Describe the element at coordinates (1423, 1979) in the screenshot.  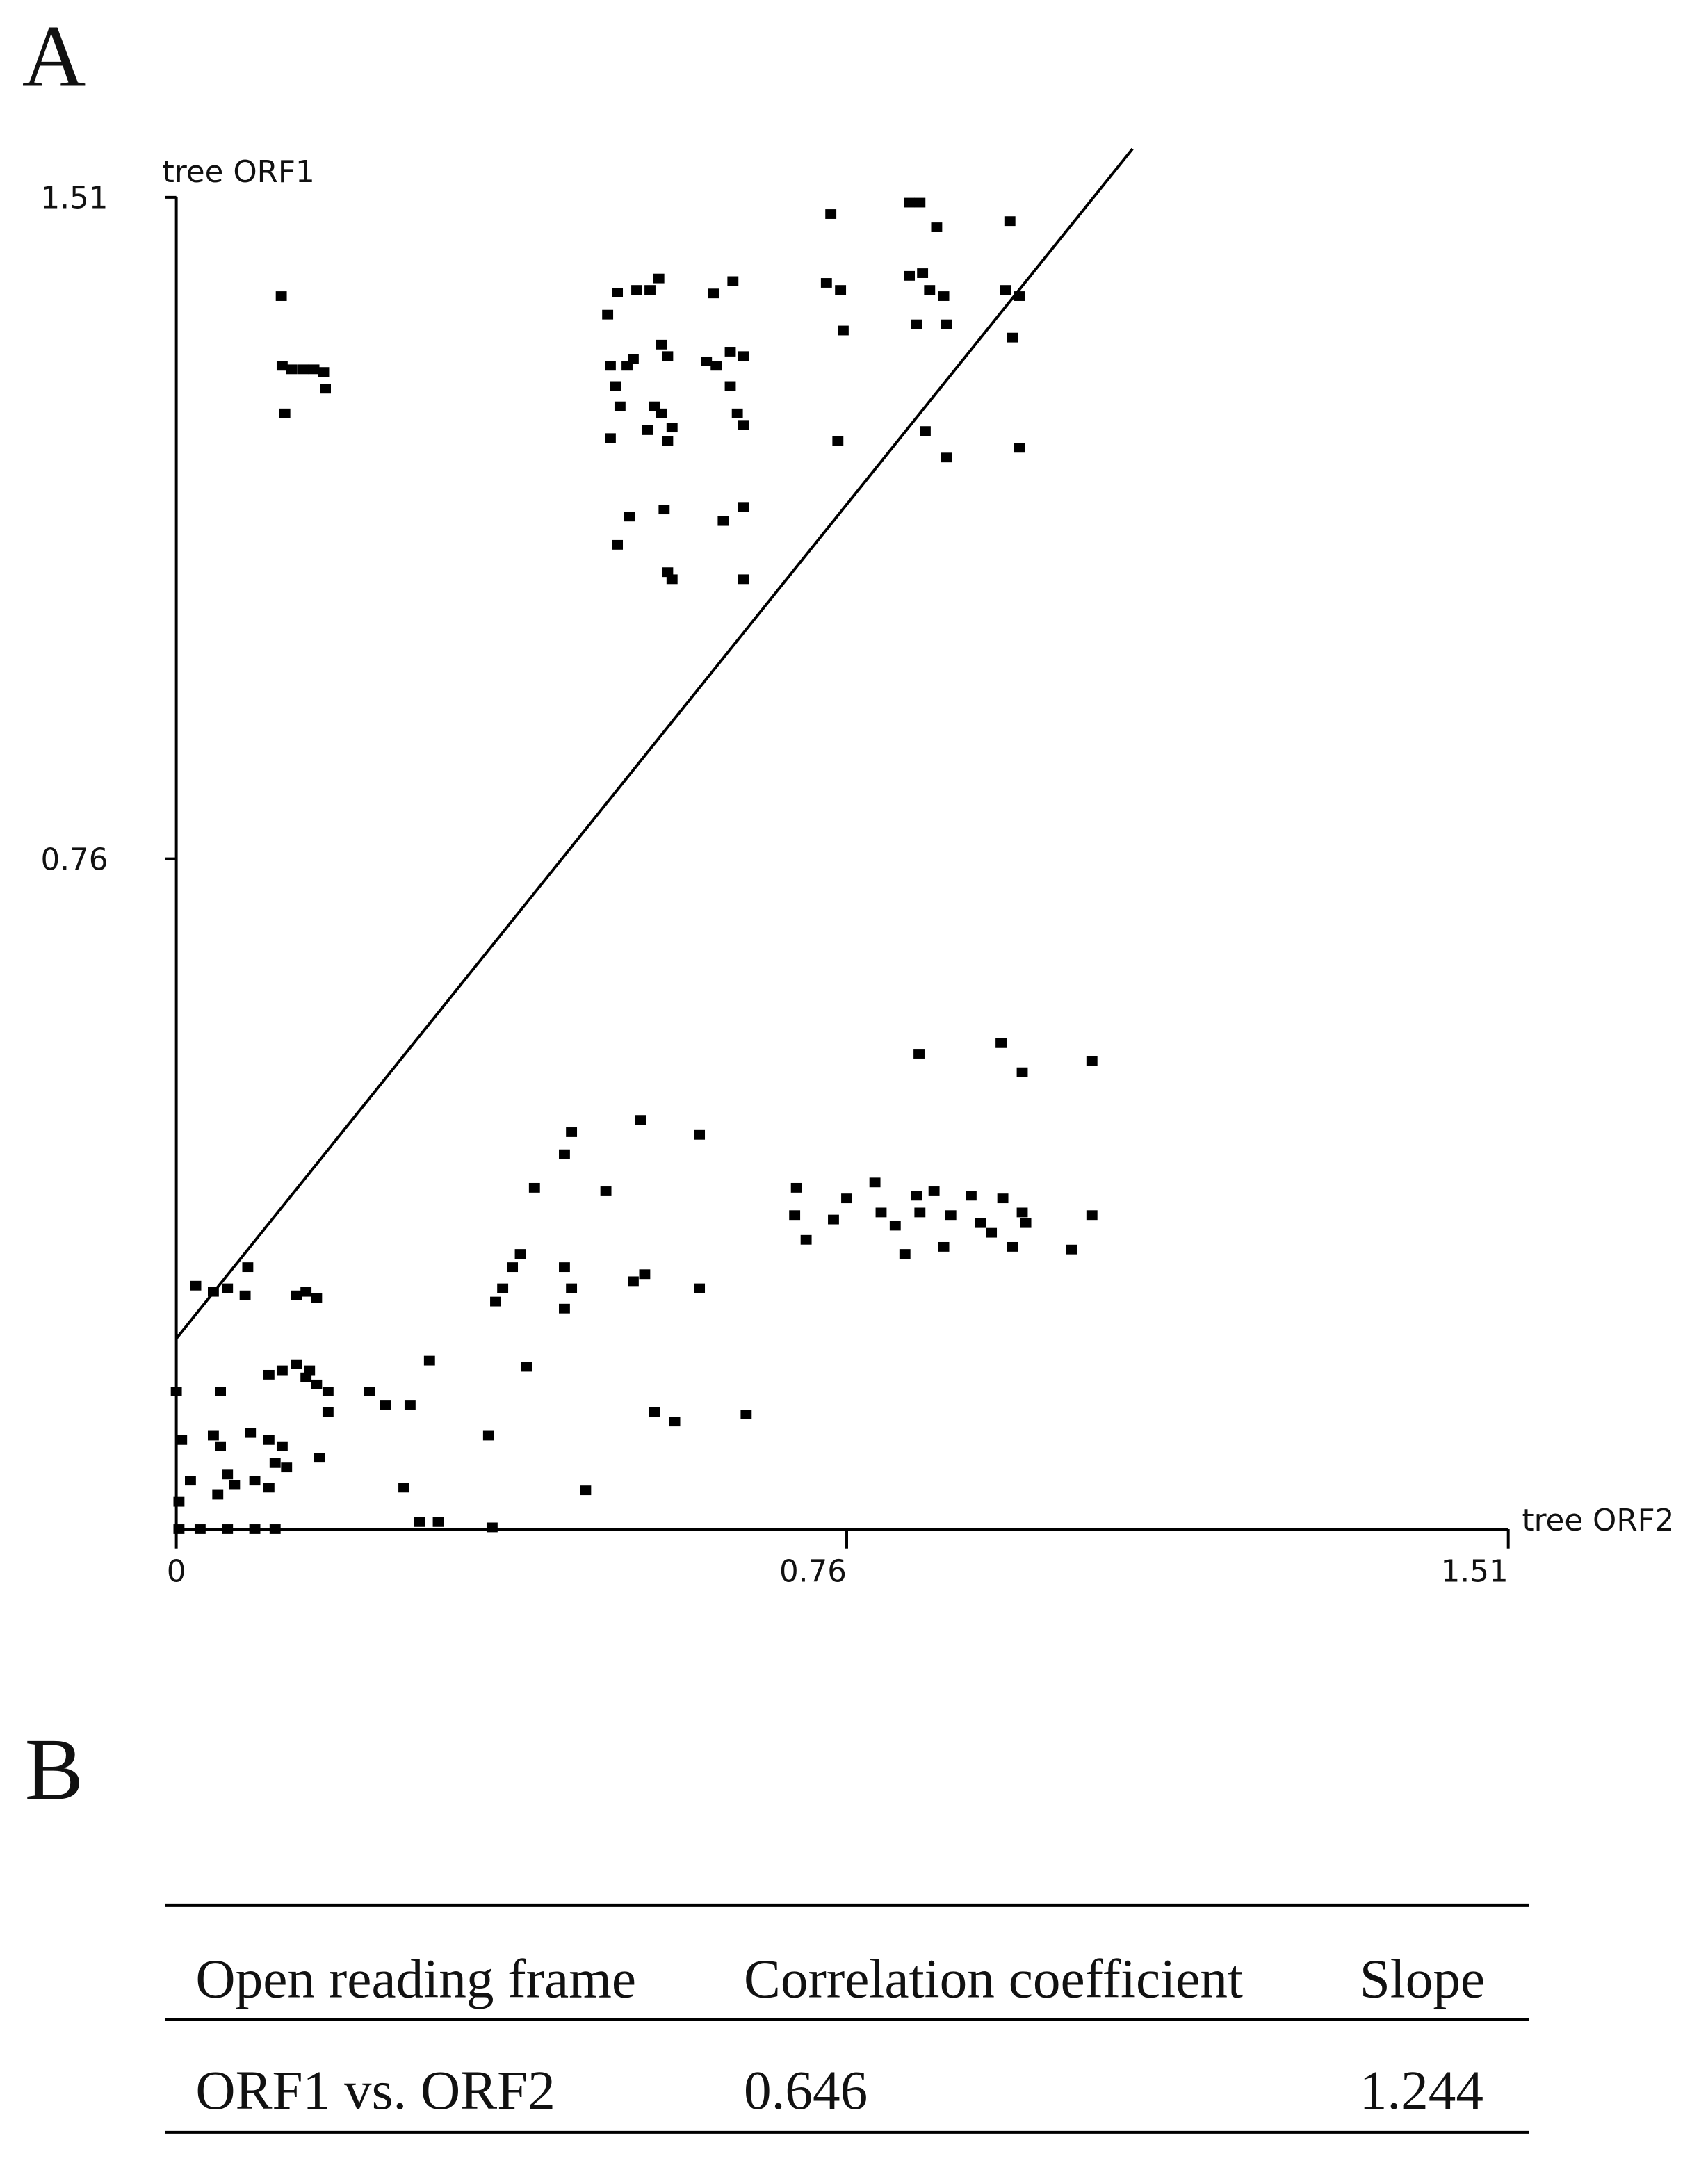
I see `table-header-cell: Slope` at that location.